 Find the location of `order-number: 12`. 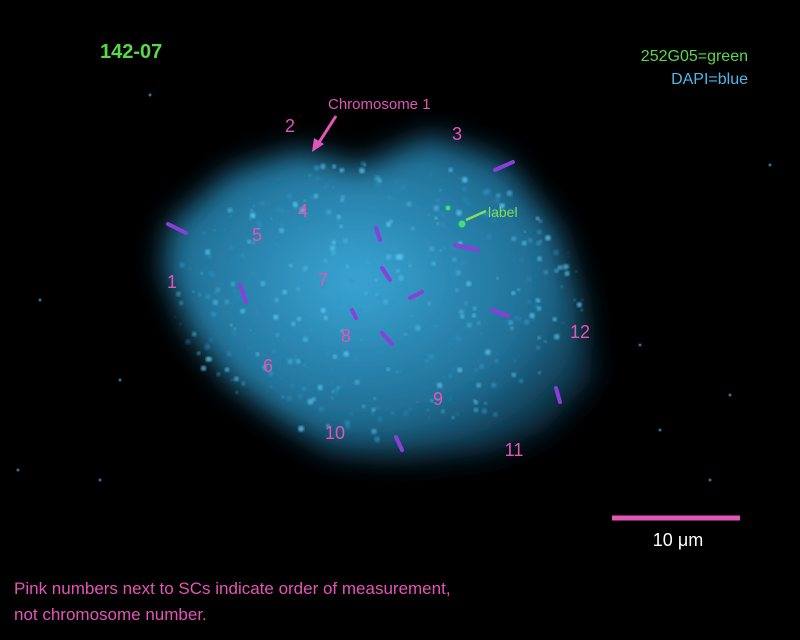

order-number: 12 is located at coordinates (580, 332).